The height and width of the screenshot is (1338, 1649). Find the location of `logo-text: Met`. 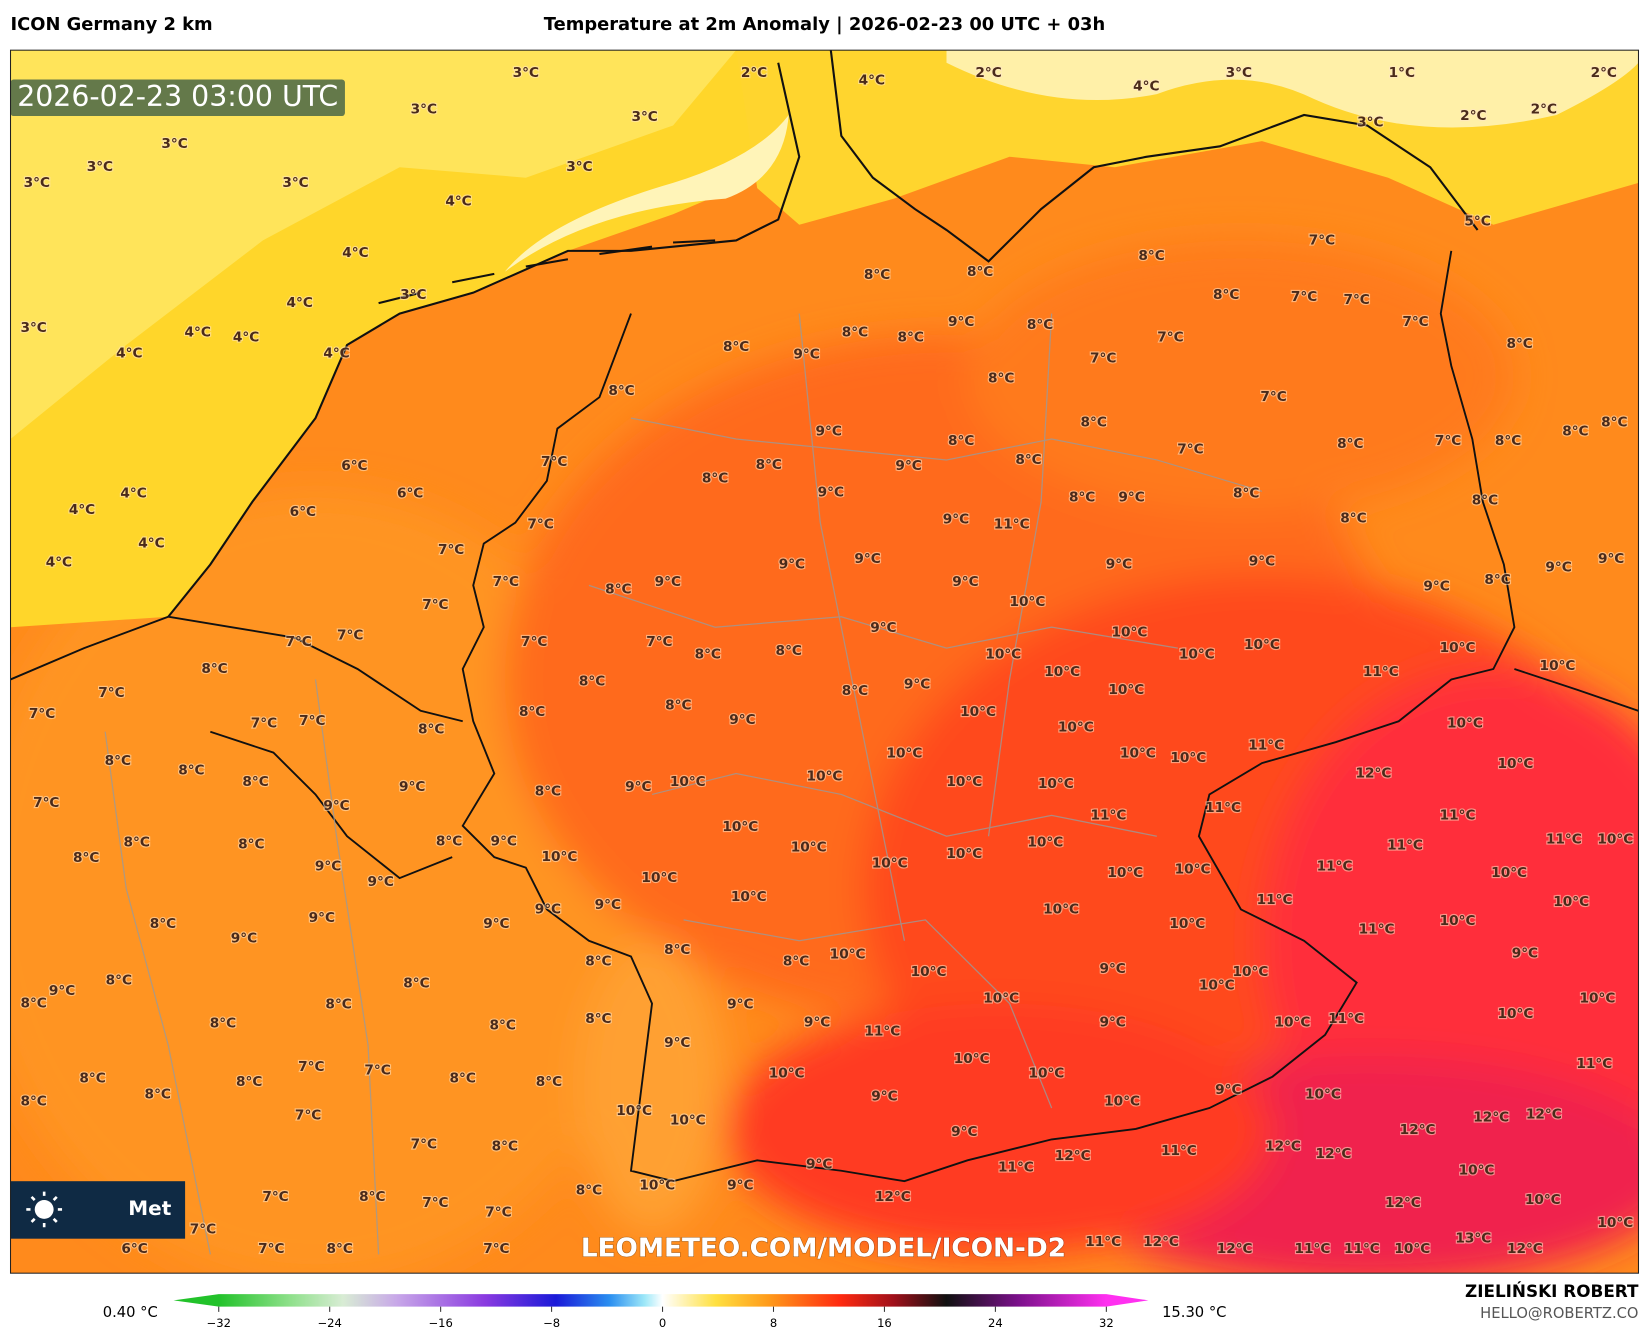

logo-text: Met is located at coordinates (149, 1208).